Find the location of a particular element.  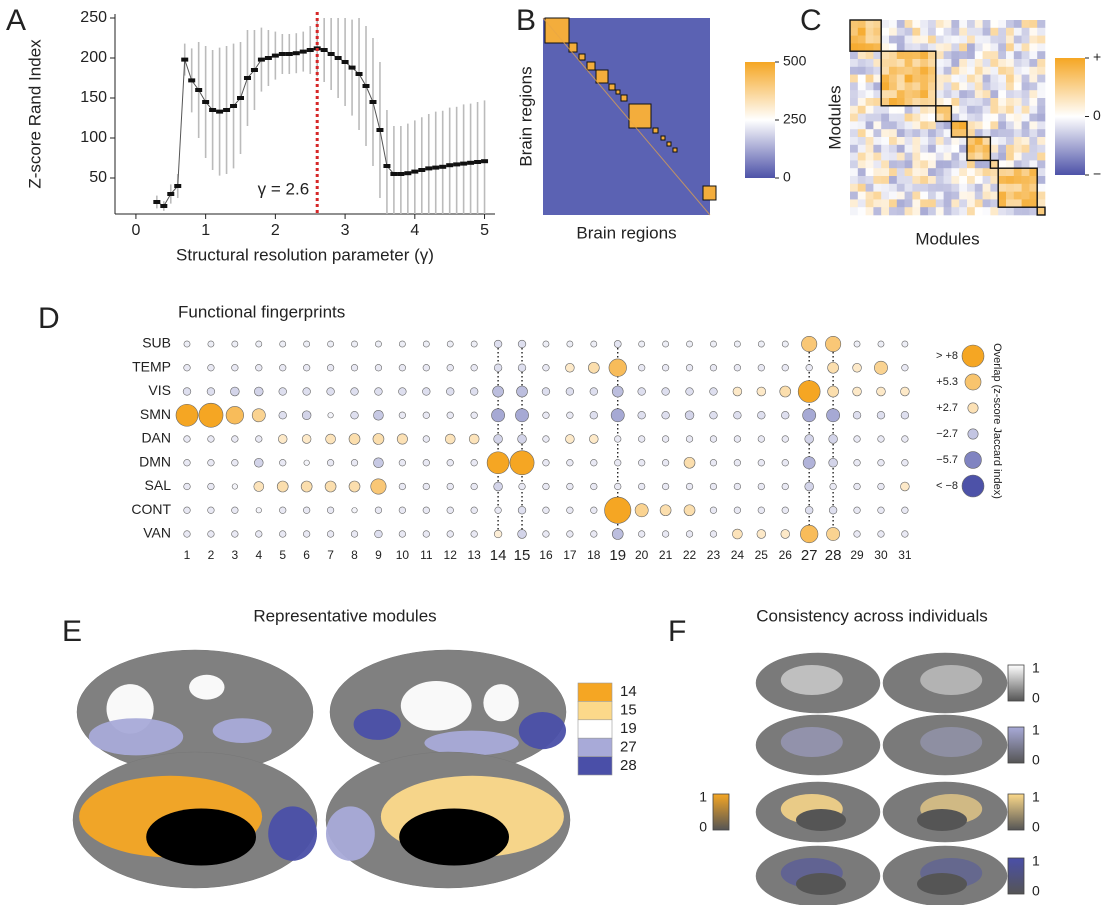

y-tick-label: 250 is located at coordinates (93, 17).